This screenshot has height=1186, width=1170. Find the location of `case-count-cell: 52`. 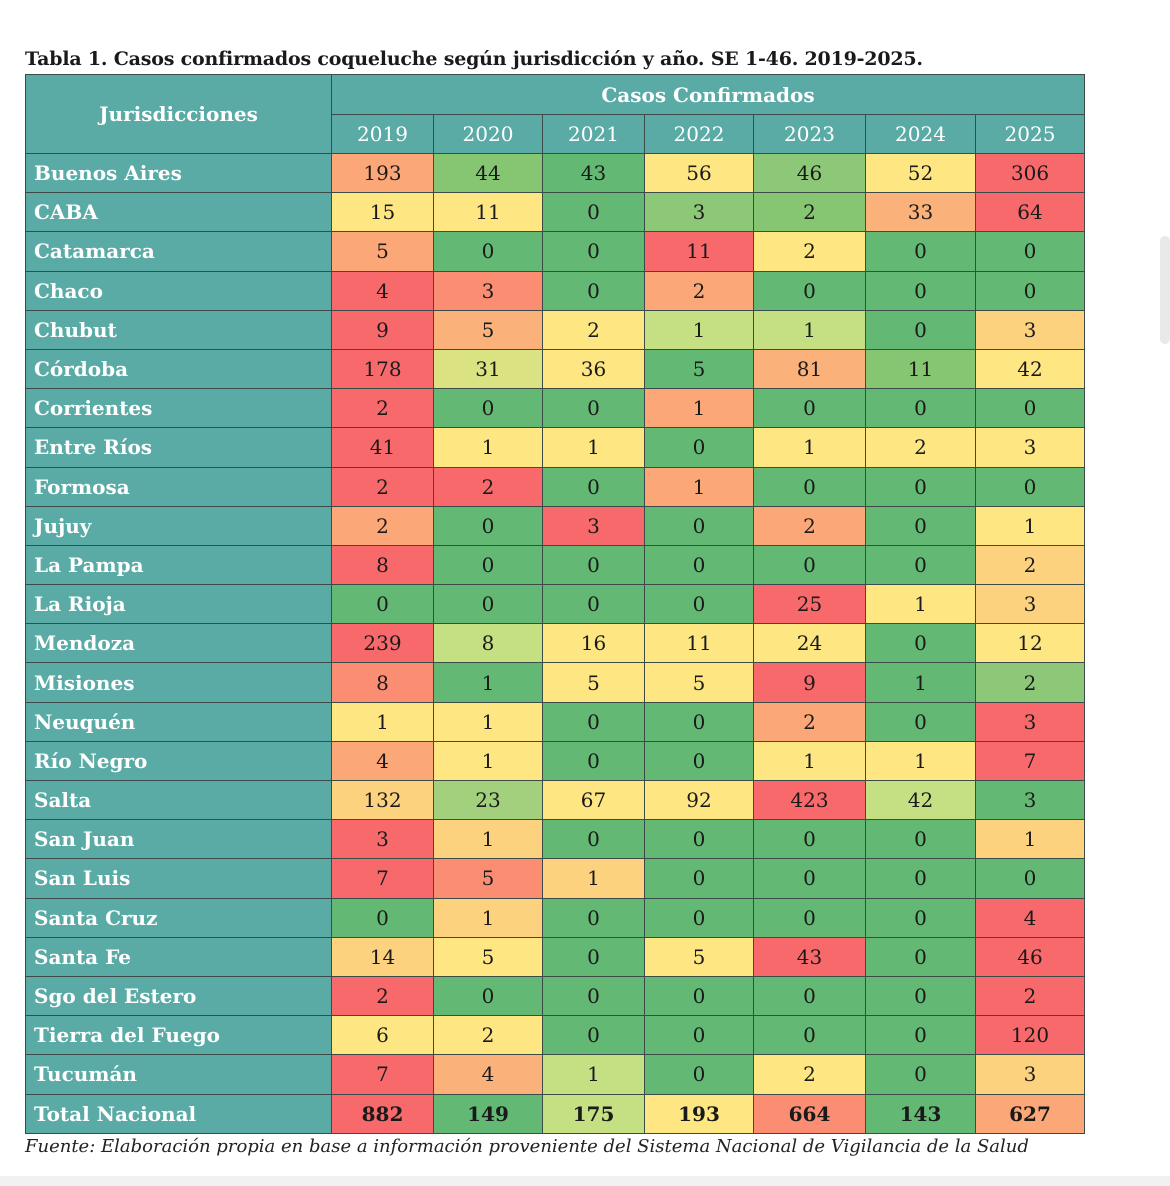

case-count-cell: 52 is located at coordinates (920, 173).